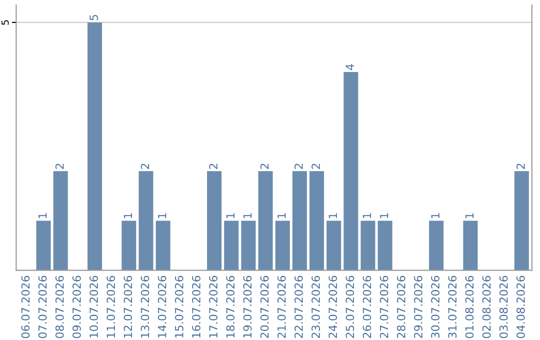 This screenshot has height=340, width=540. I want to click on x-tick-label: 08.07.2026, so click(59, 307).